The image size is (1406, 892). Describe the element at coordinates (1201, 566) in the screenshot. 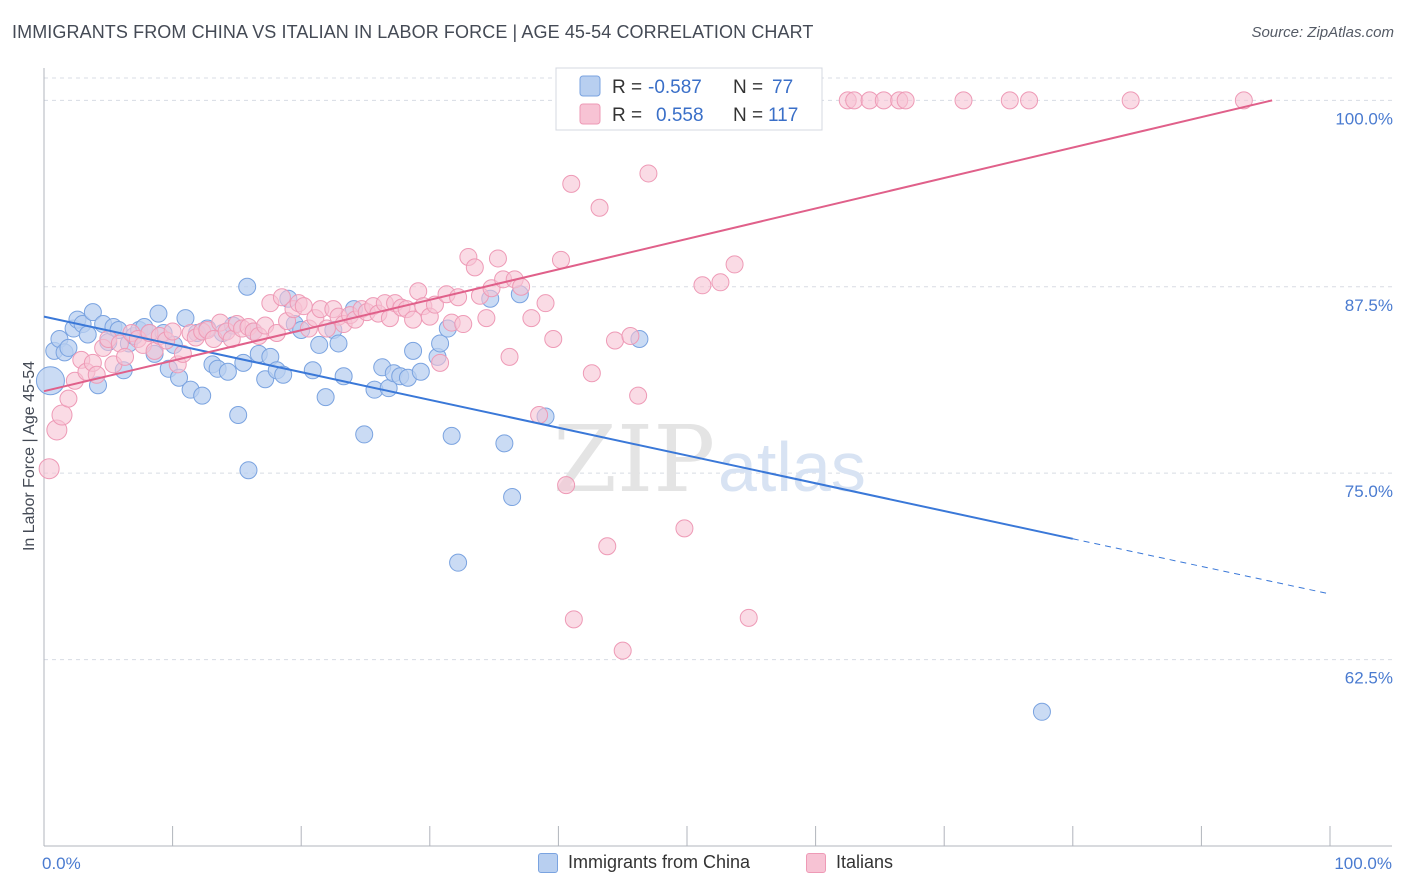

I see `china-trend-extension` at that location.